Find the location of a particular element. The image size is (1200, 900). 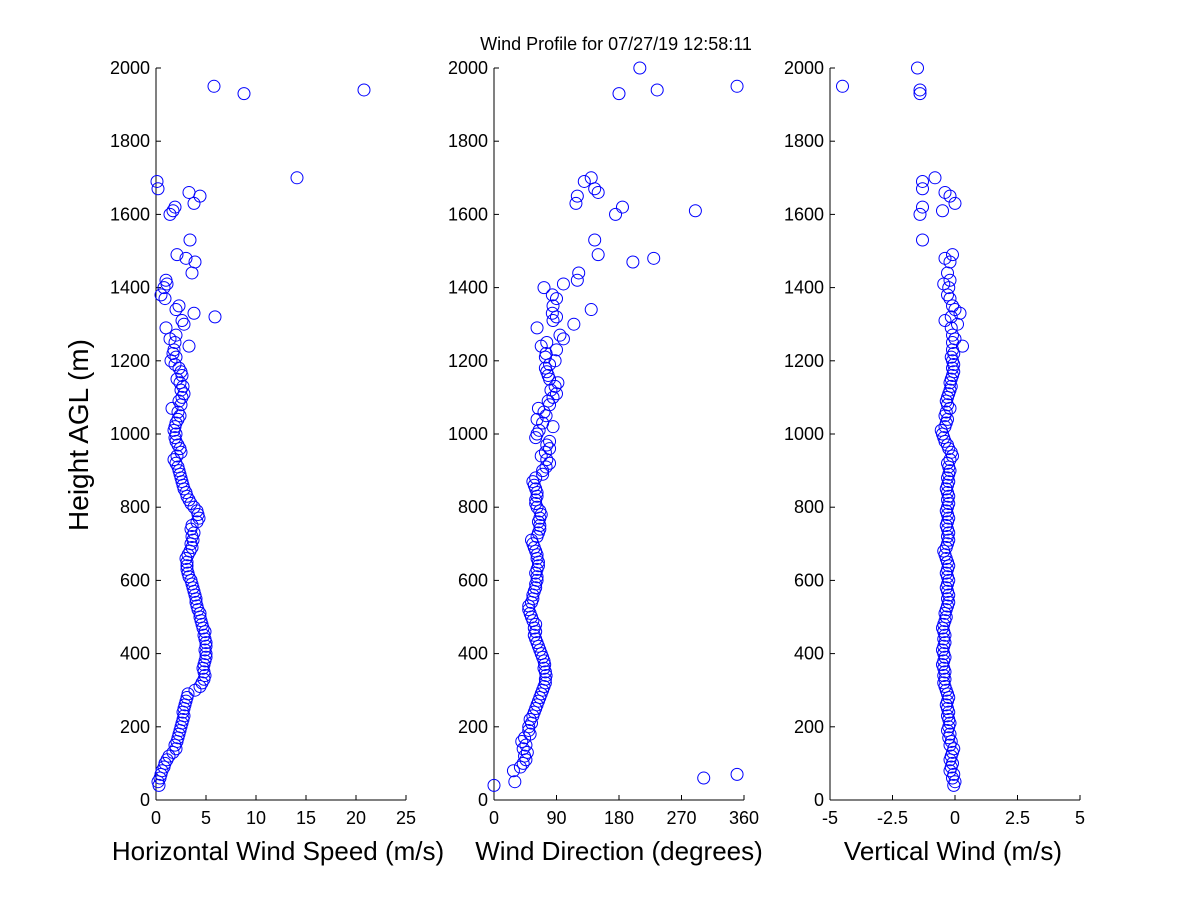

direction-y-tick-label: 1800 is located at coordinates (468, 141).